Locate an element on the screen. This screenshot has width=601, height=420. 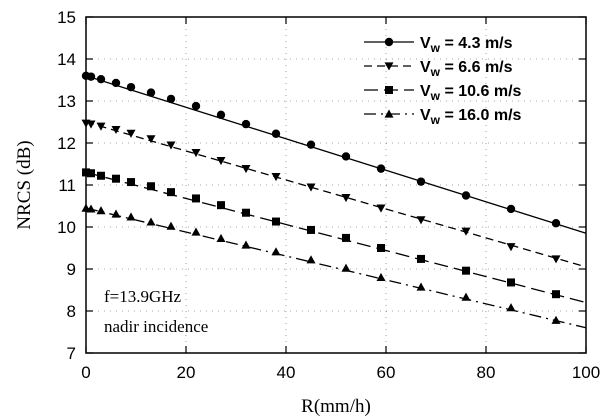
legend-label: Vw = 16.0 m/s is located at coordinates (471, 117).